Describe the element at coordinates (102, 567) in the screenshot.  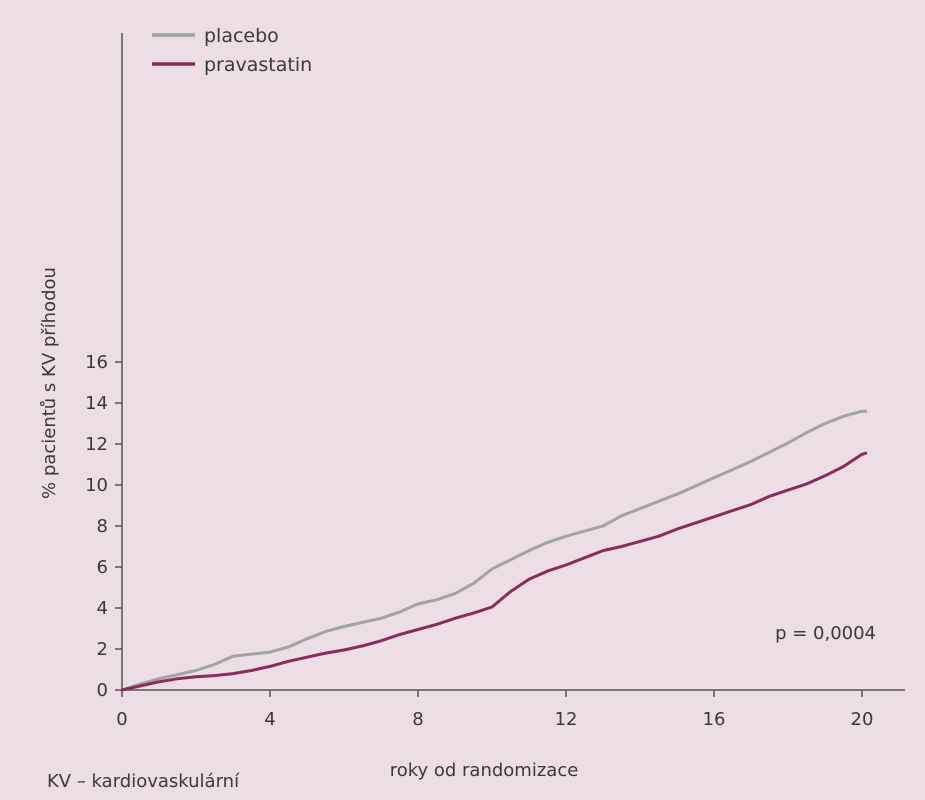
I see `y-tick-label: 6` at that location.